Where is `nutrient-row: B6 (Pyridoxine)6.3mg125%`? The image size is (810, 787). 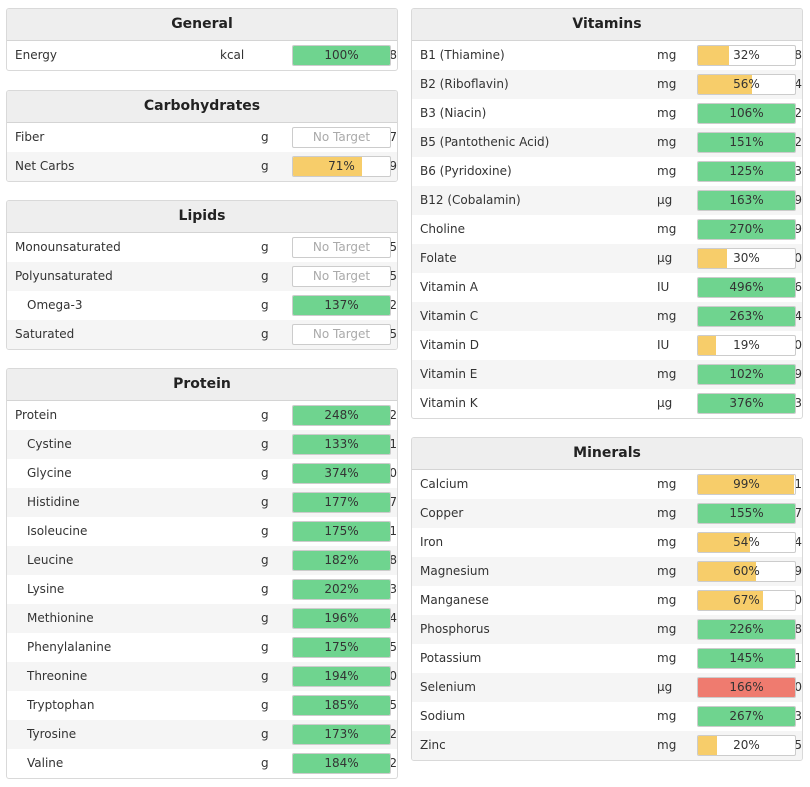
nutrient-row: B6 (Pyridoxine)6.3mg125% is located at coordinates (607, 171).